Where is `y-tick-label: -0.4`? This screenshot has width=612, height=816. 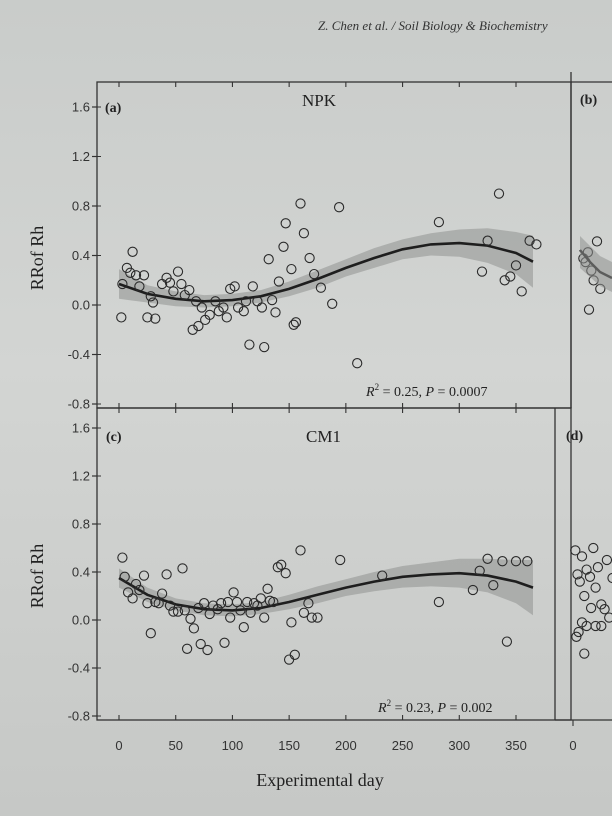
y-tick-label: -0.4 is located at coordinates (79, 668).